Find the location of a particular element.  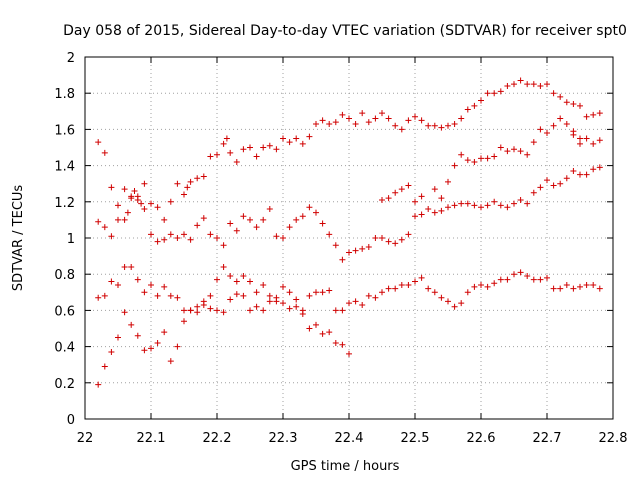

x-tick-label: 22.3 is located at coordinates (283, 438).